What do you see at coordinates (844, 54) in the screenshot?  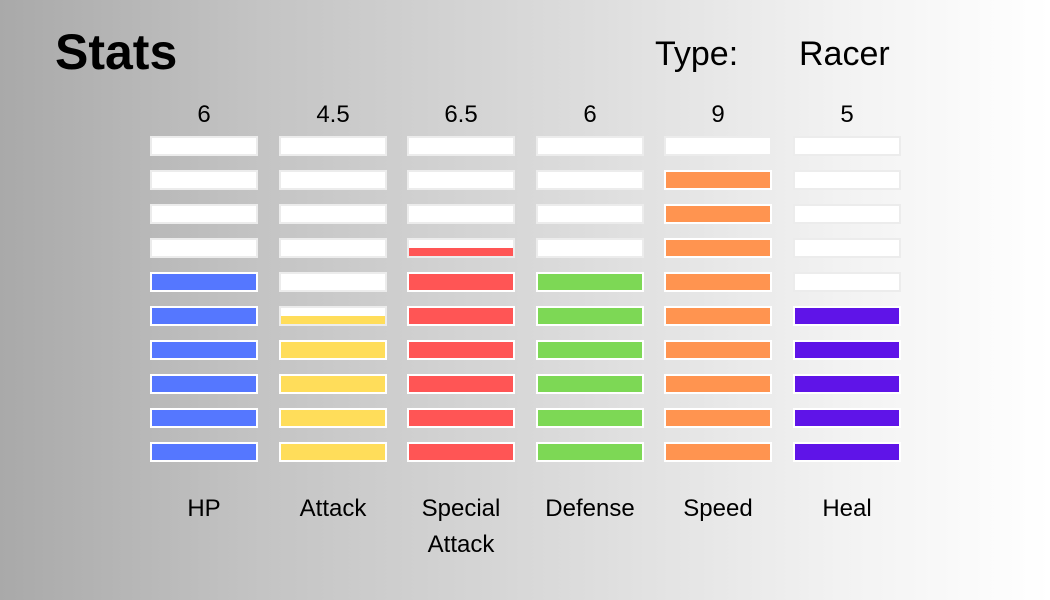 I see `type-value: Racer` at bounding box center [844, 54].